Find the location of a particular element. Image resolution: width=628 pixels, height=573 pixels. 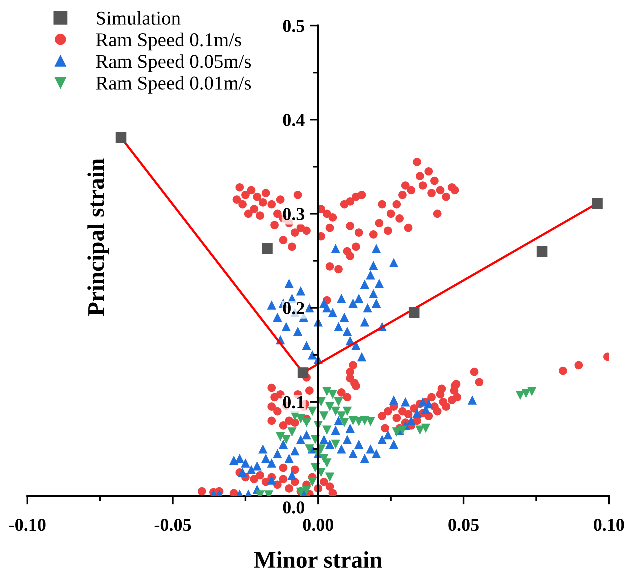

x-tick-label: -0.10 is located at coordinates (27, 525).